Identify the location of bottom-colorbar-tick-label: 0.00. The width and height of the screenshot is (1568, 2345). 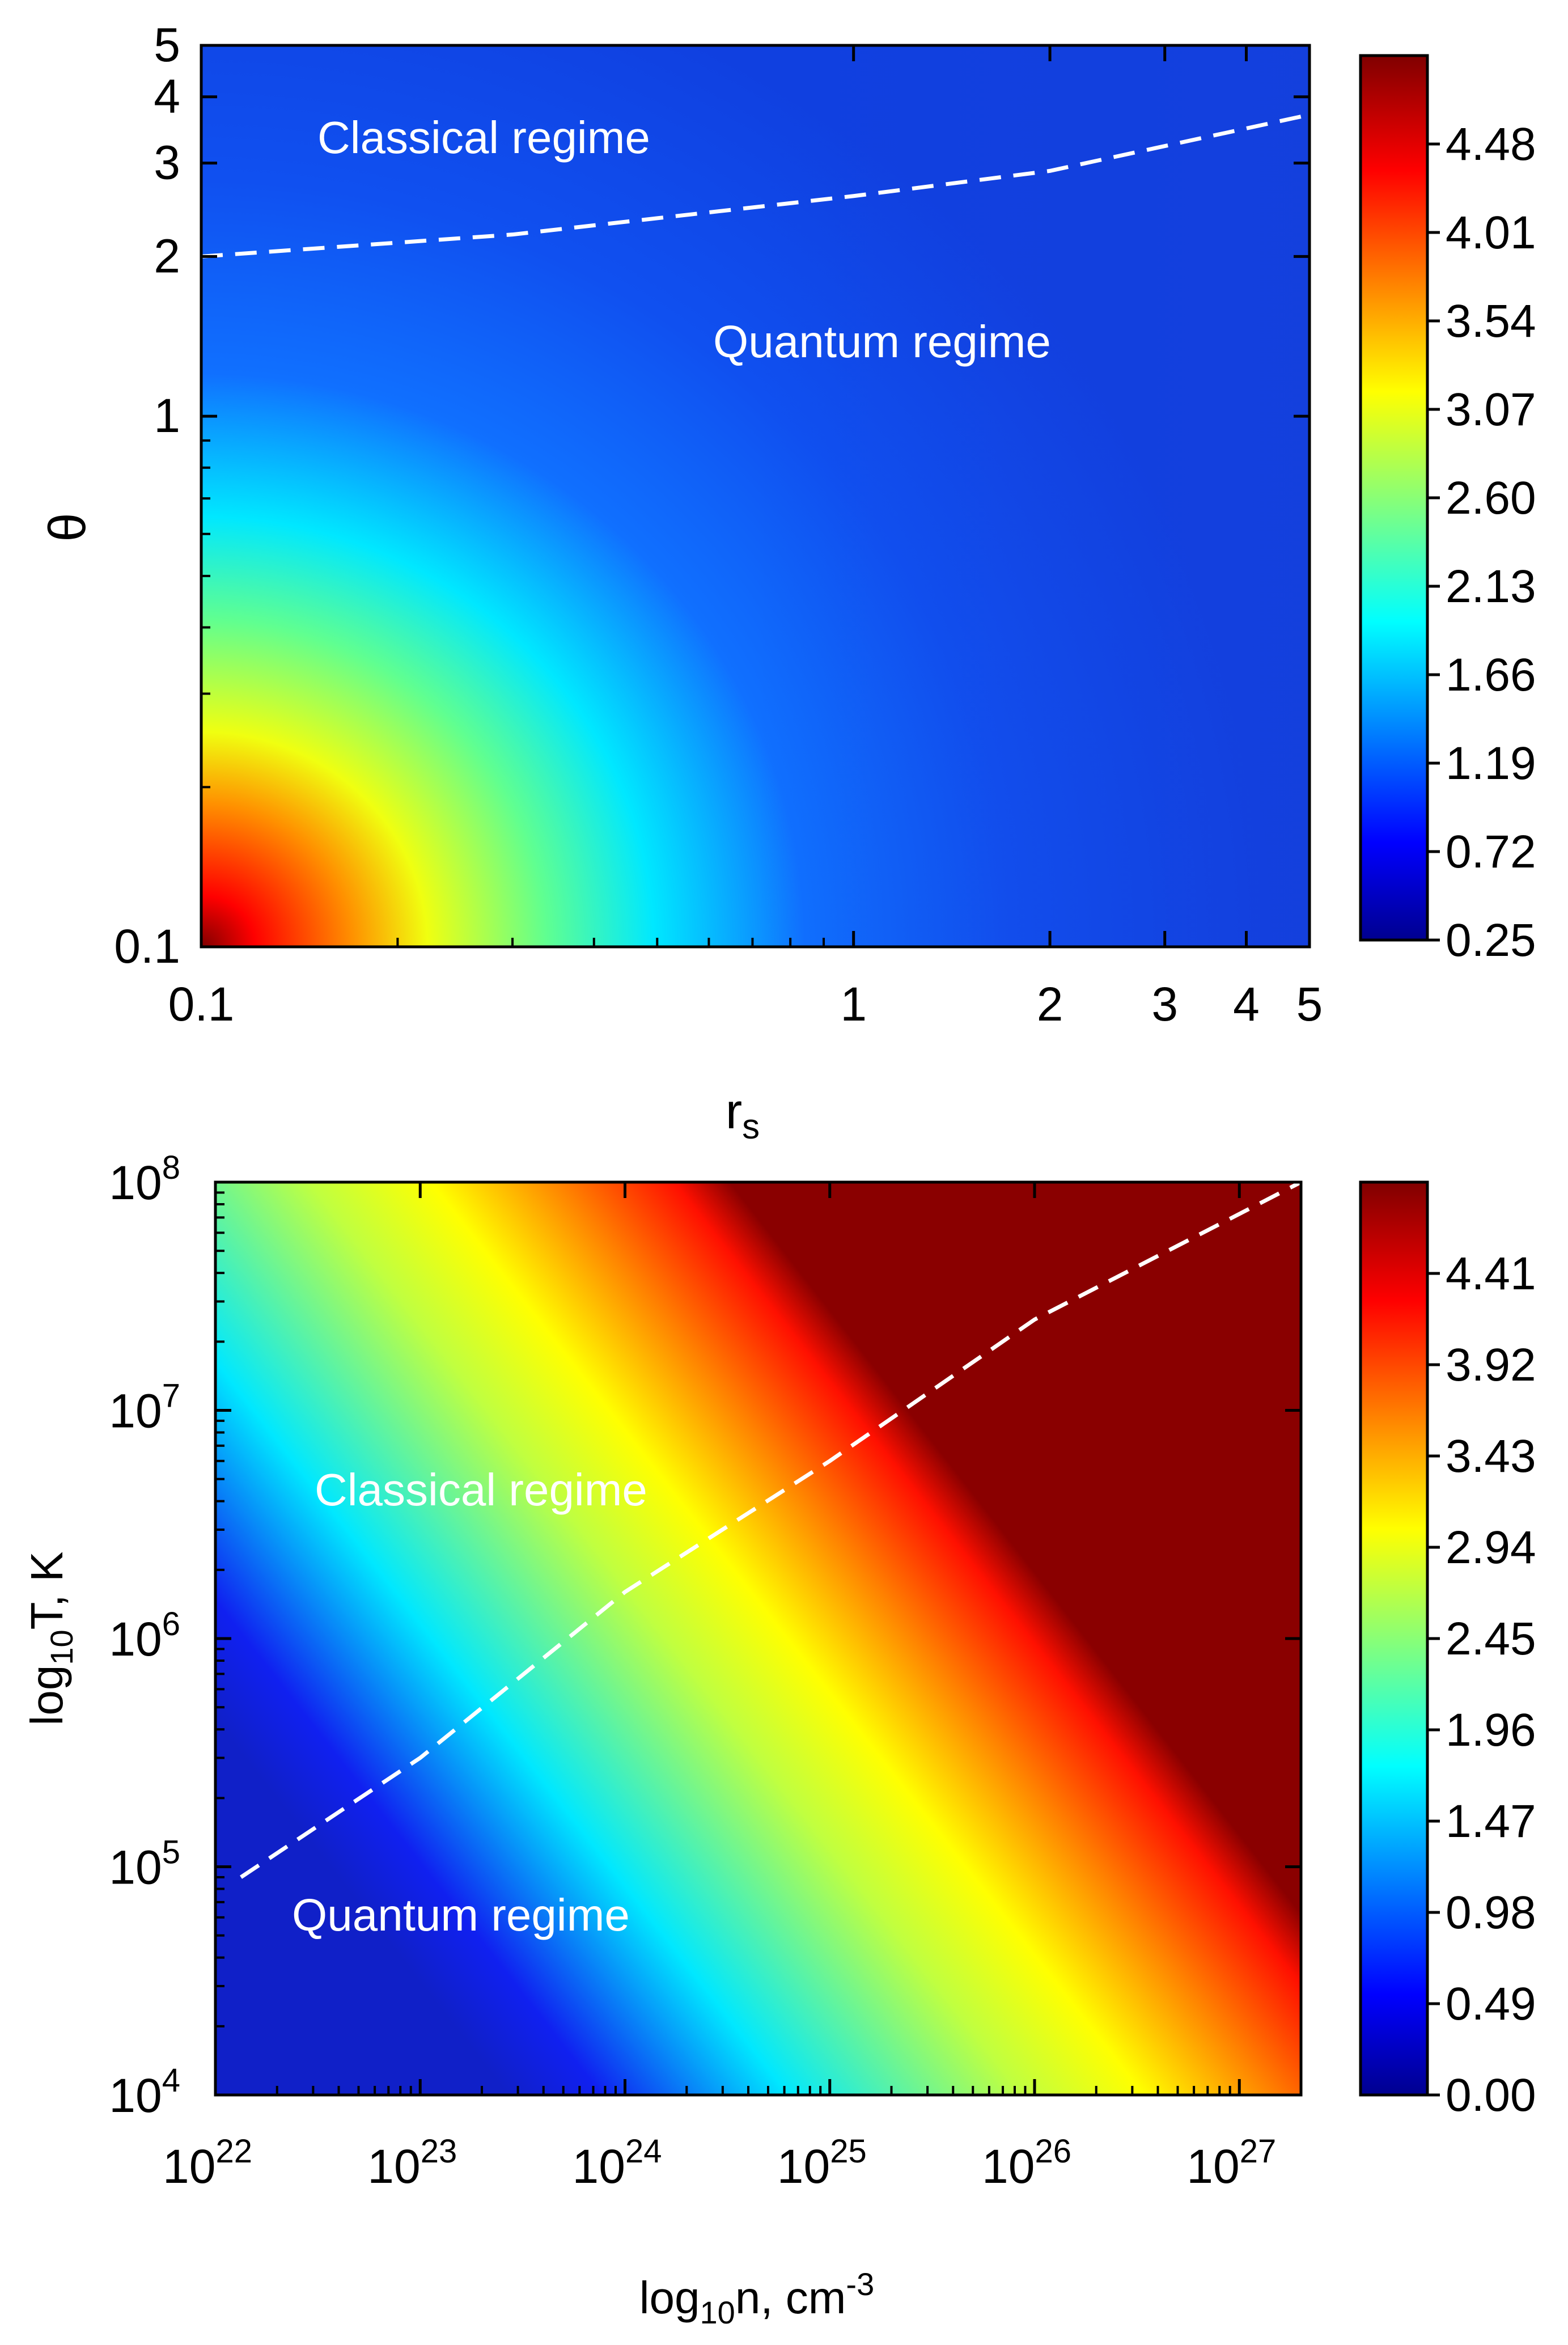
(1491, 2095).